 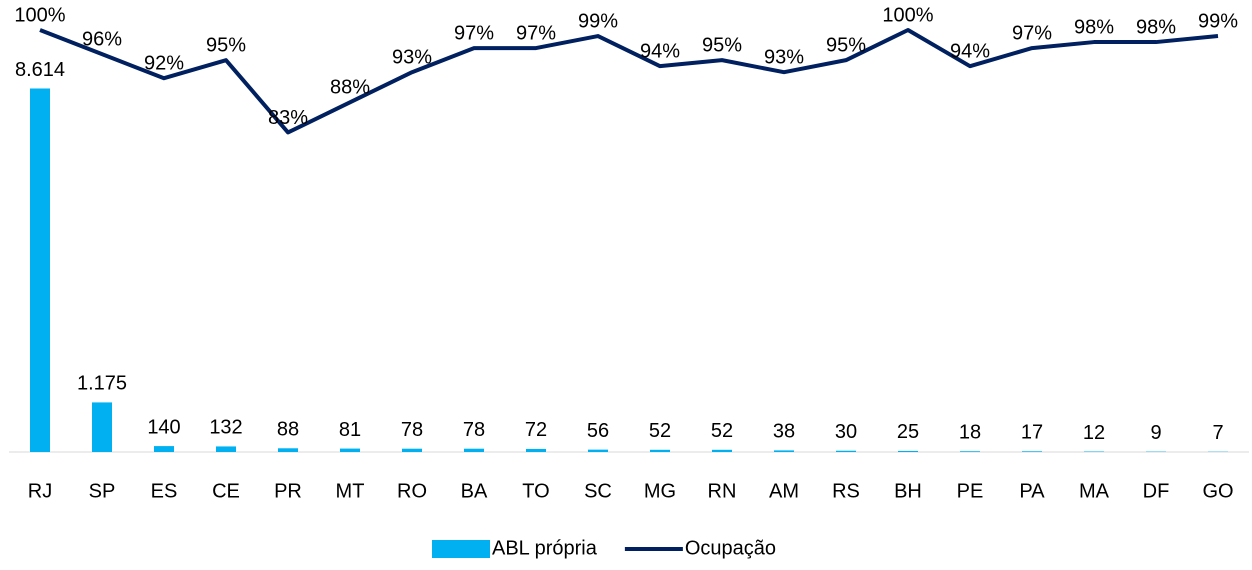 I want to click on x-tick-label: PA, so click(x=1032, y=491).